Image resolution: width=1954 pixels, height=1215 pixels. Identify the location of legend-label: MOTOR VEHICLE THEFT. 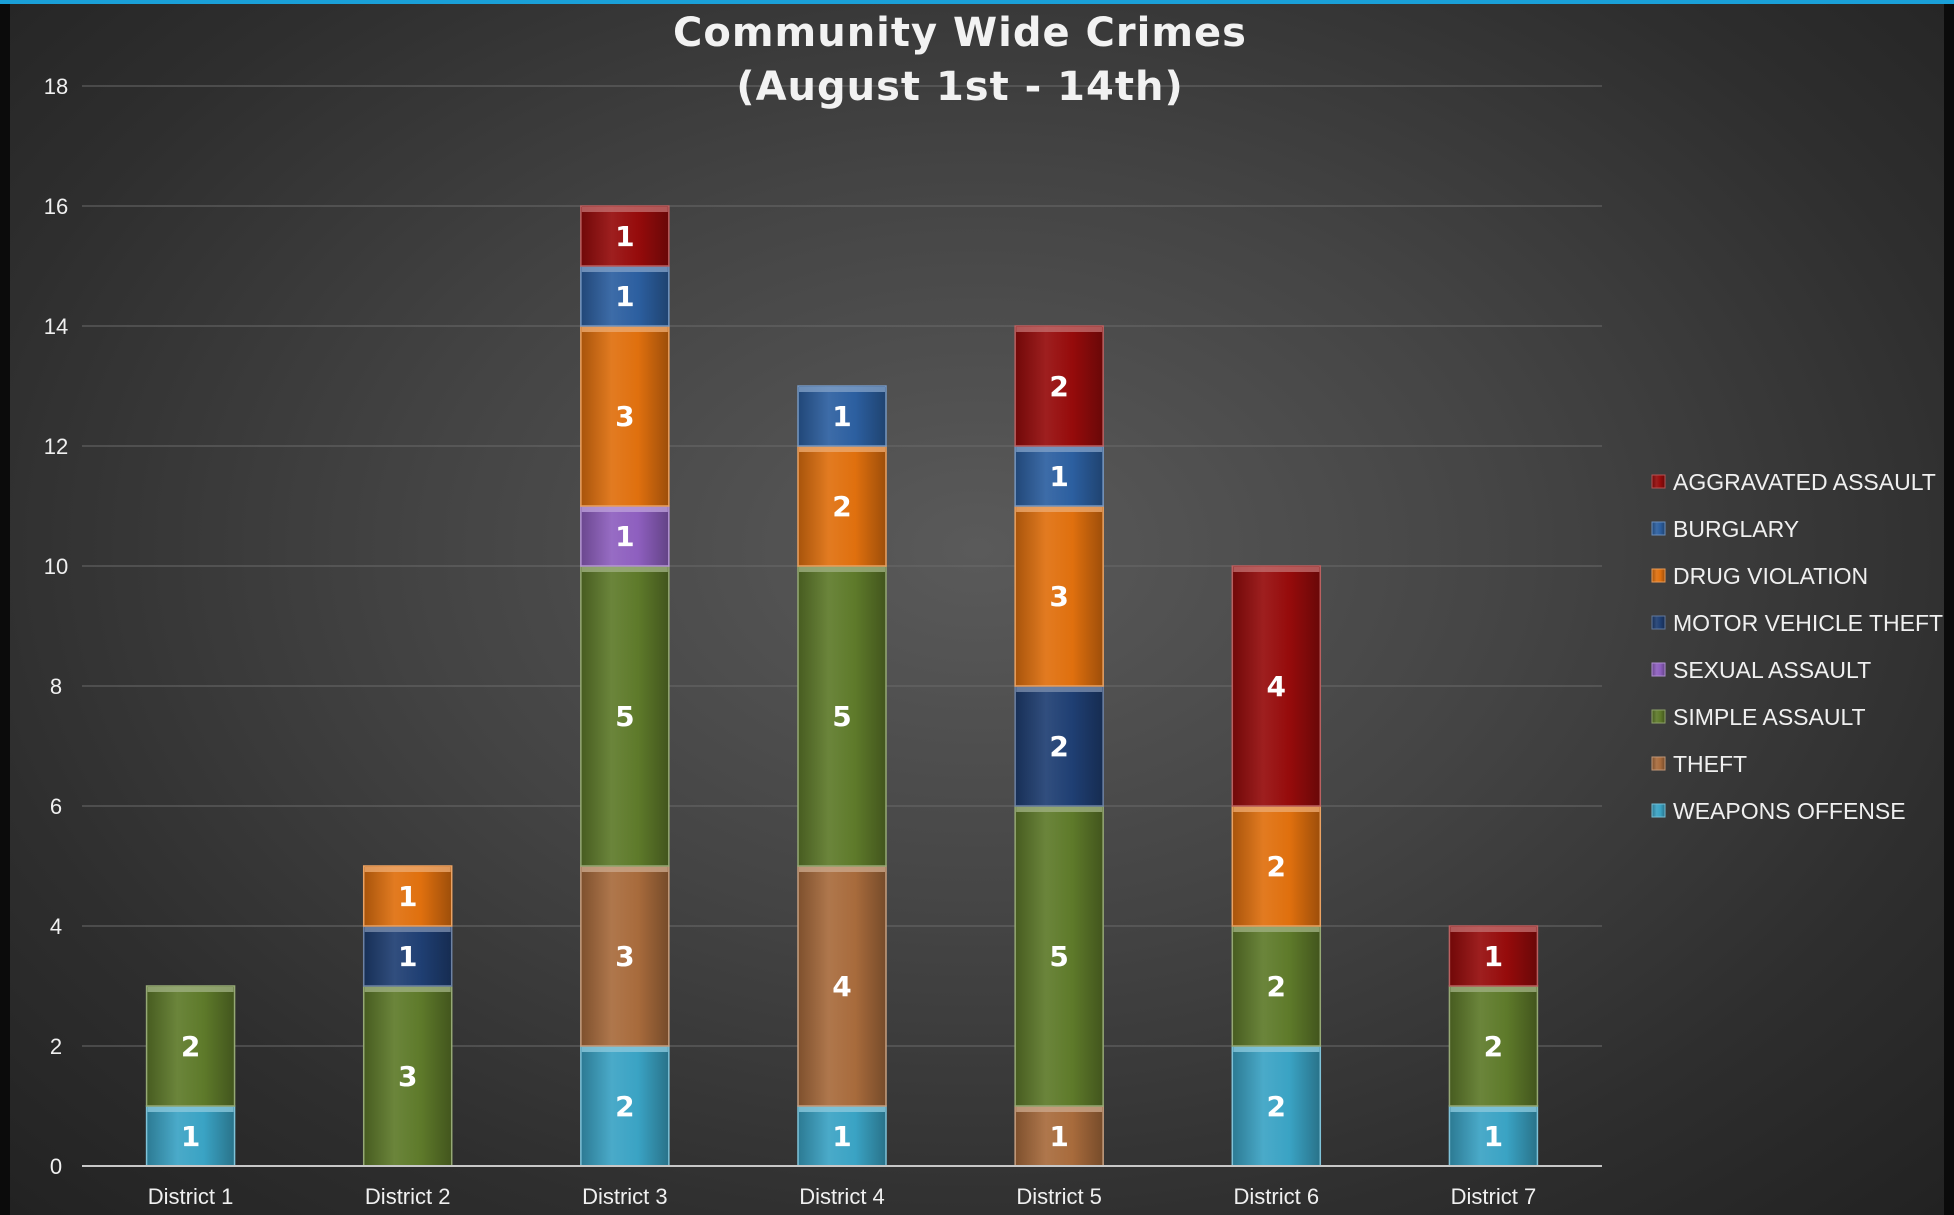
(1808, 623).